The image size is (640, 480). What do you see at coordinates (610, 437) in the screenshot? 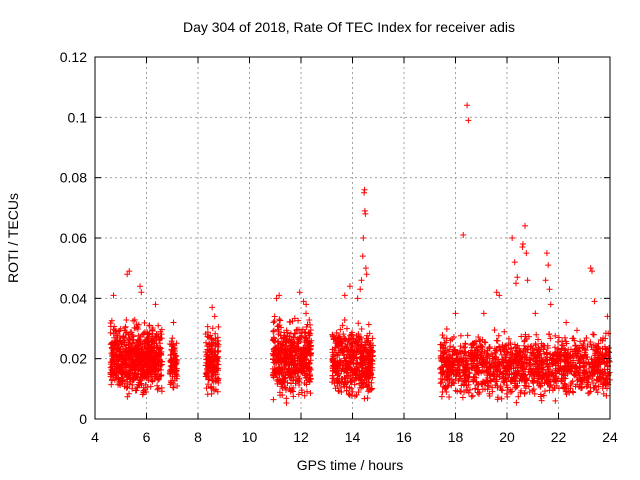
I see `x-tick-label: 24` at bounding box center [610, 437].